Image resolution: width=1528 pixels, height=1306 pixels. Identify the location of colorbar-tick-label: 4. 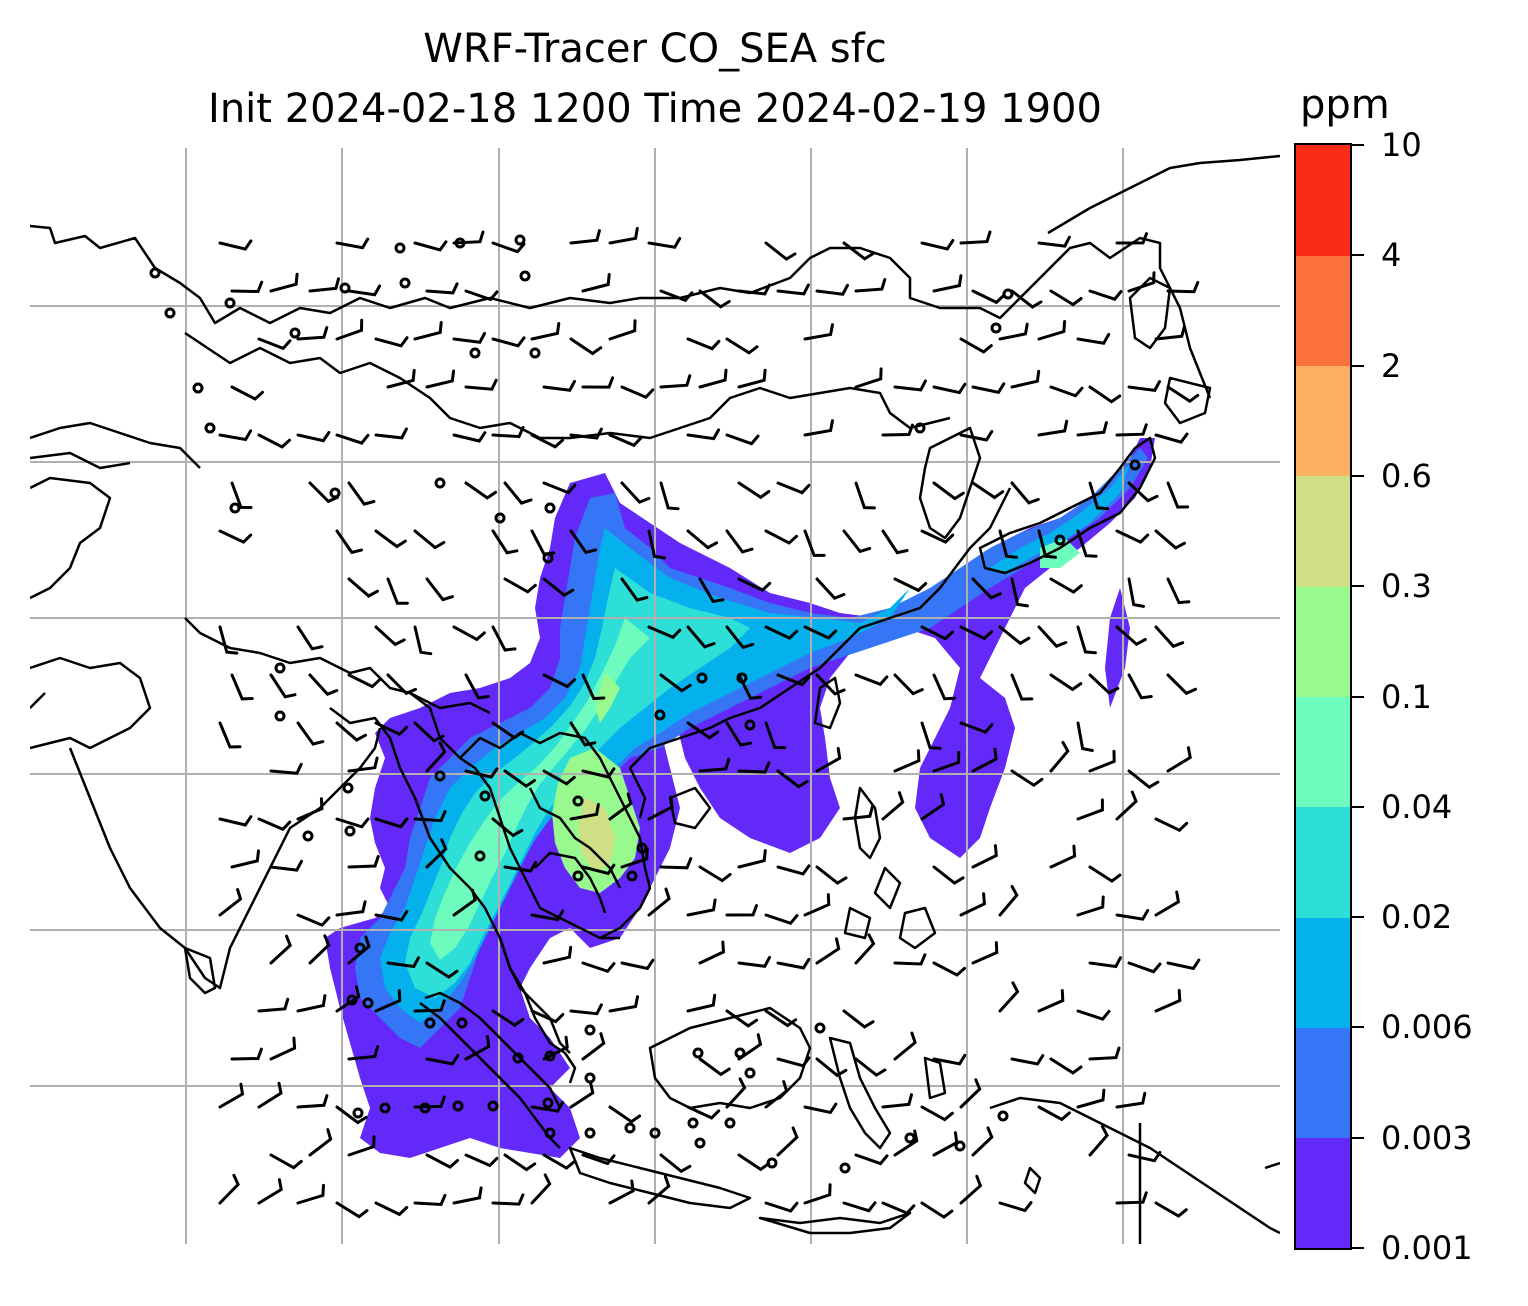
(1391, 255).